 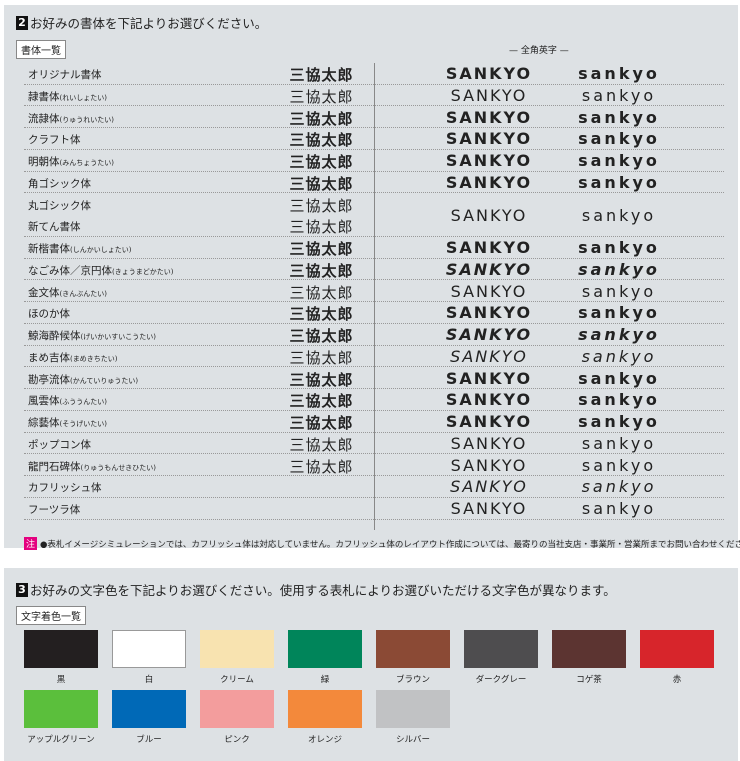 What do you see at coordinates (31, 543) in the screenshot?
I see `note-label: 注` at bounding box center [31, 543].